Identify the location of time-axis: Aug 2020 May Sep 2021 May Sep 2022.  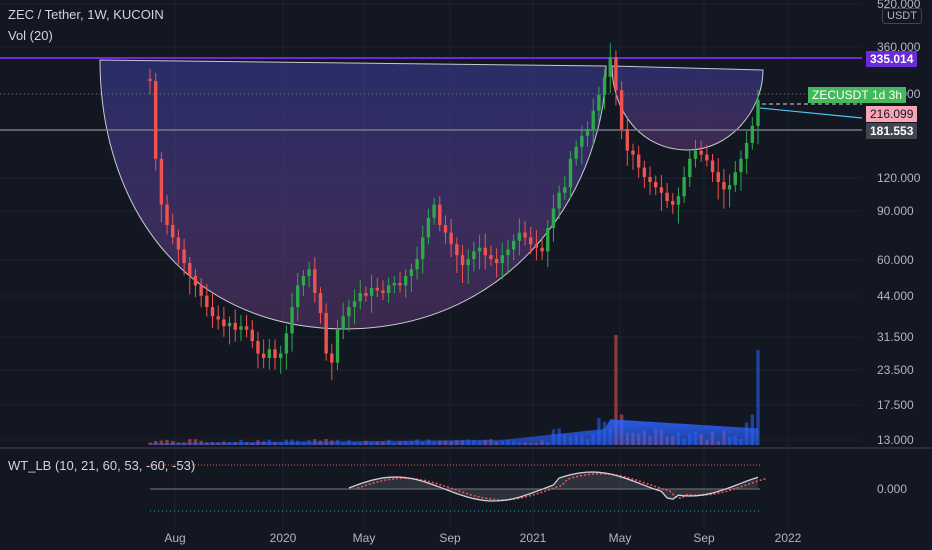
(482, 538).